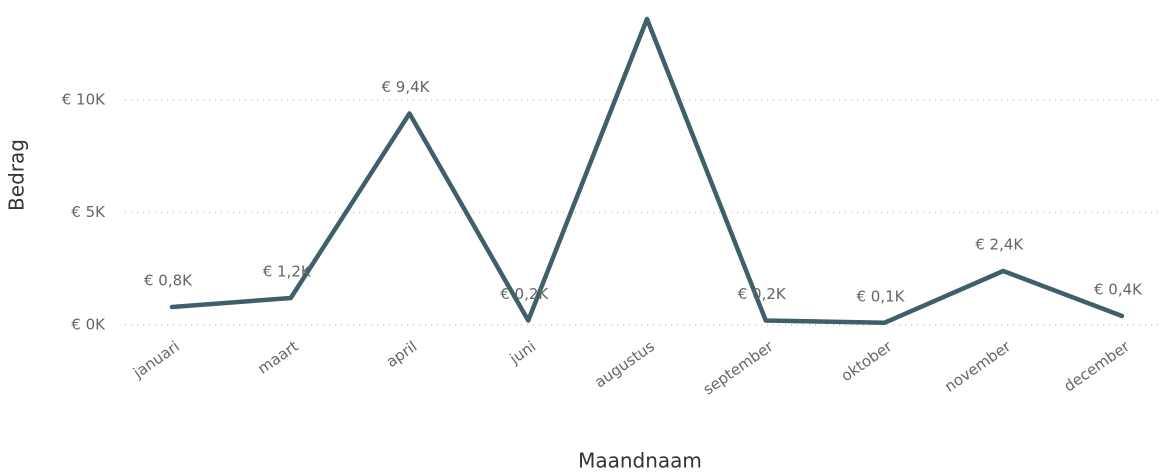  What do you see at coordinates (17, 175) in the screenshot?
I see `y-axis-title: Bedrag` at bounding box center [17, 175].